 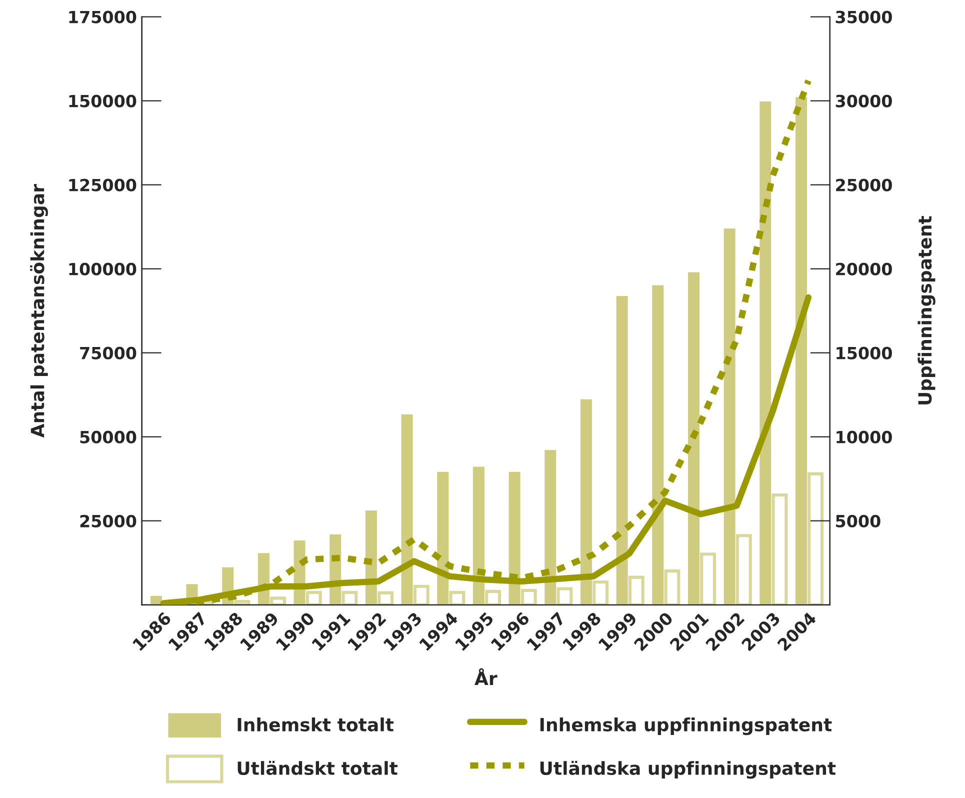 What do you see at coordinates (316, 724) in the screenshot?
I see `legend-label: Inhemskt totalt` at bounding box center [316, 724].